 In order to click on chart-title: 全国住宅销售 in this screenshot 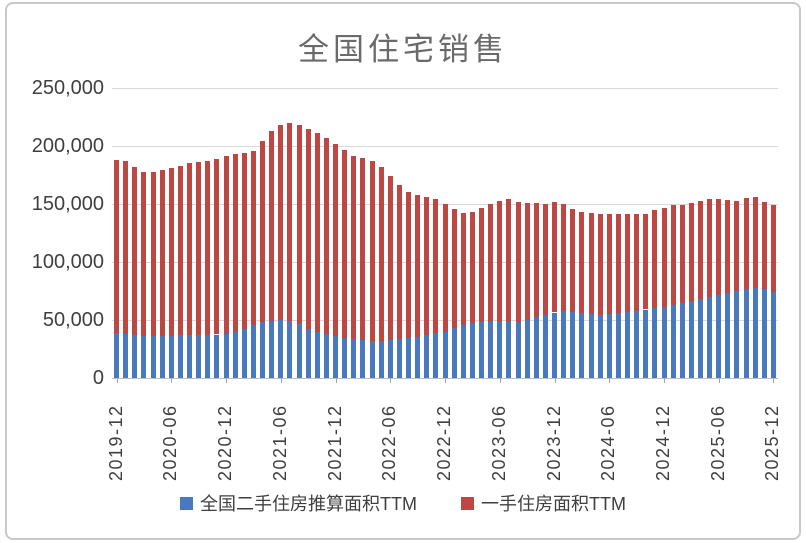, I will do `click(403, 50)`.